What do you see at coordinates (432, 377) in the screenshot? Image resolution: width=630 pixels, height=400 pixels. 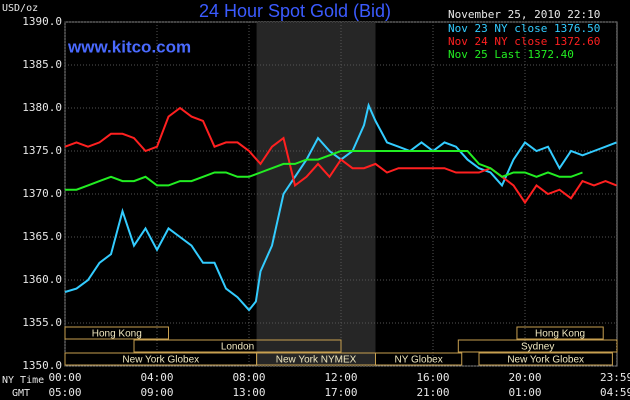 I see `x-tick-label: 16:00` at bounding box center [432, 377].